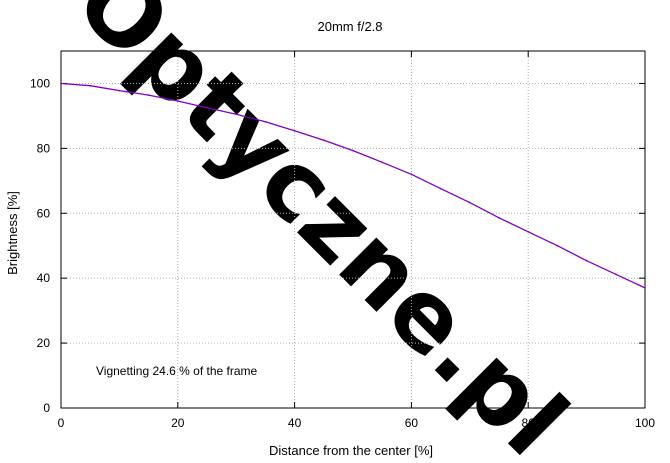  What do you see at coordinates (529, 423) in the screenshot?
I see `x-tick-label: 80` at bounding box center [529, 423].